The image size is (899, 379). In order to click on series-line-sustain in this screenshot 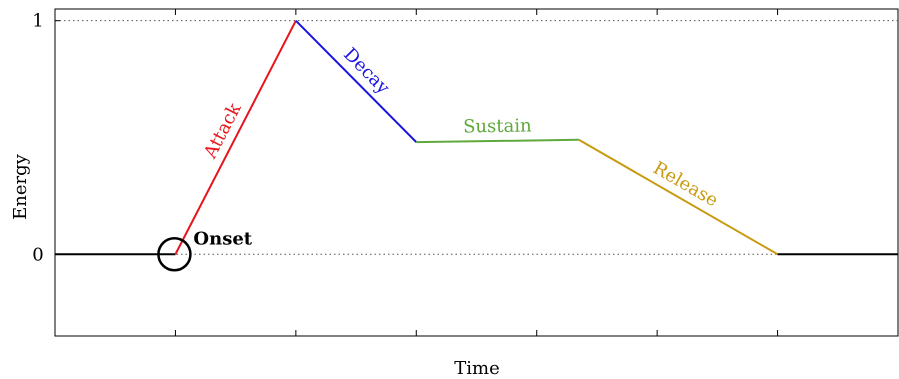, I will do `click(497, 141)`.